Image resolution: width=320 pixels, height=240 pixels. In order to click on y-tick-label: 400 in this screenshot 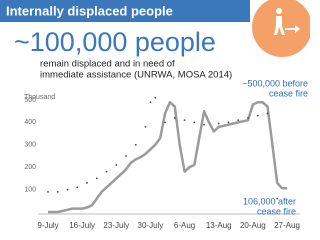, I will do `click(30, 122)`.